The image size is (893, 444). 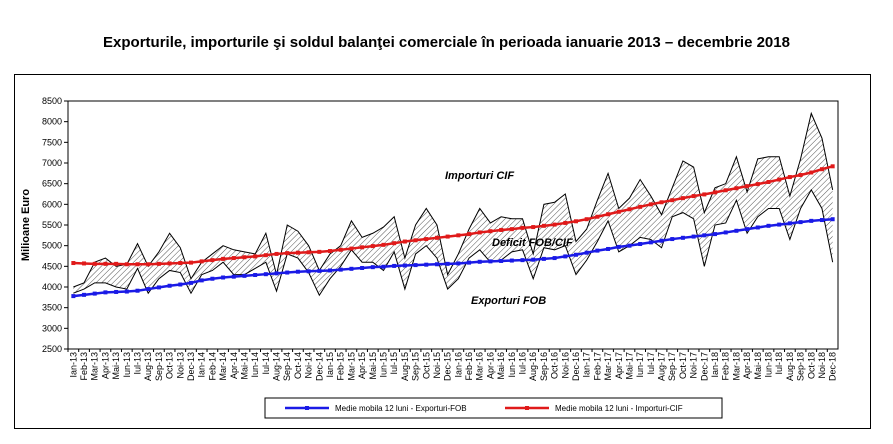 What do you see at coordinates (469, 366) in the screenshot?
I see `x-tick-label: Feb-16` at bounding box center [469, 366].